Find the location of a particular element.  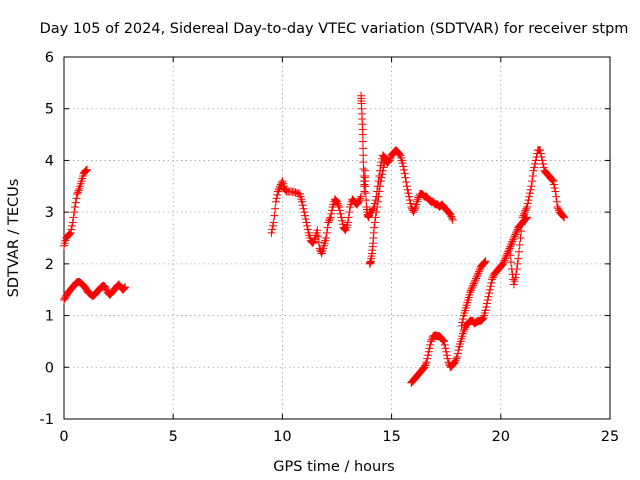

y-tick-label: 3 is located at coordinates (49, 213).